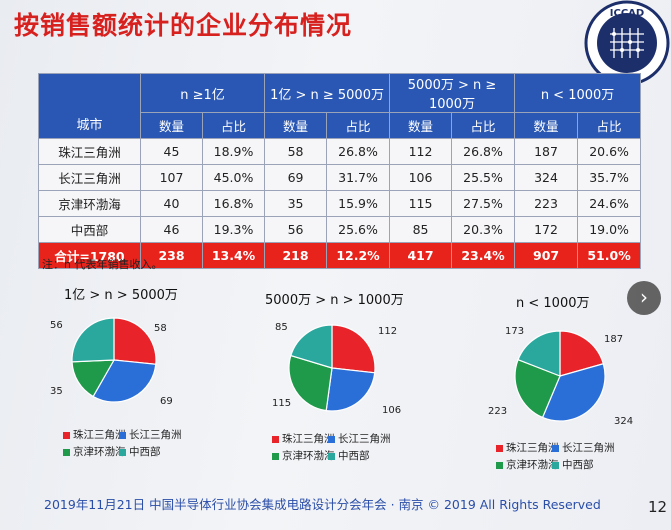 This screenshot has height=530, width=671. I want to click on total-pct: 12.2%, so click(358, 255).